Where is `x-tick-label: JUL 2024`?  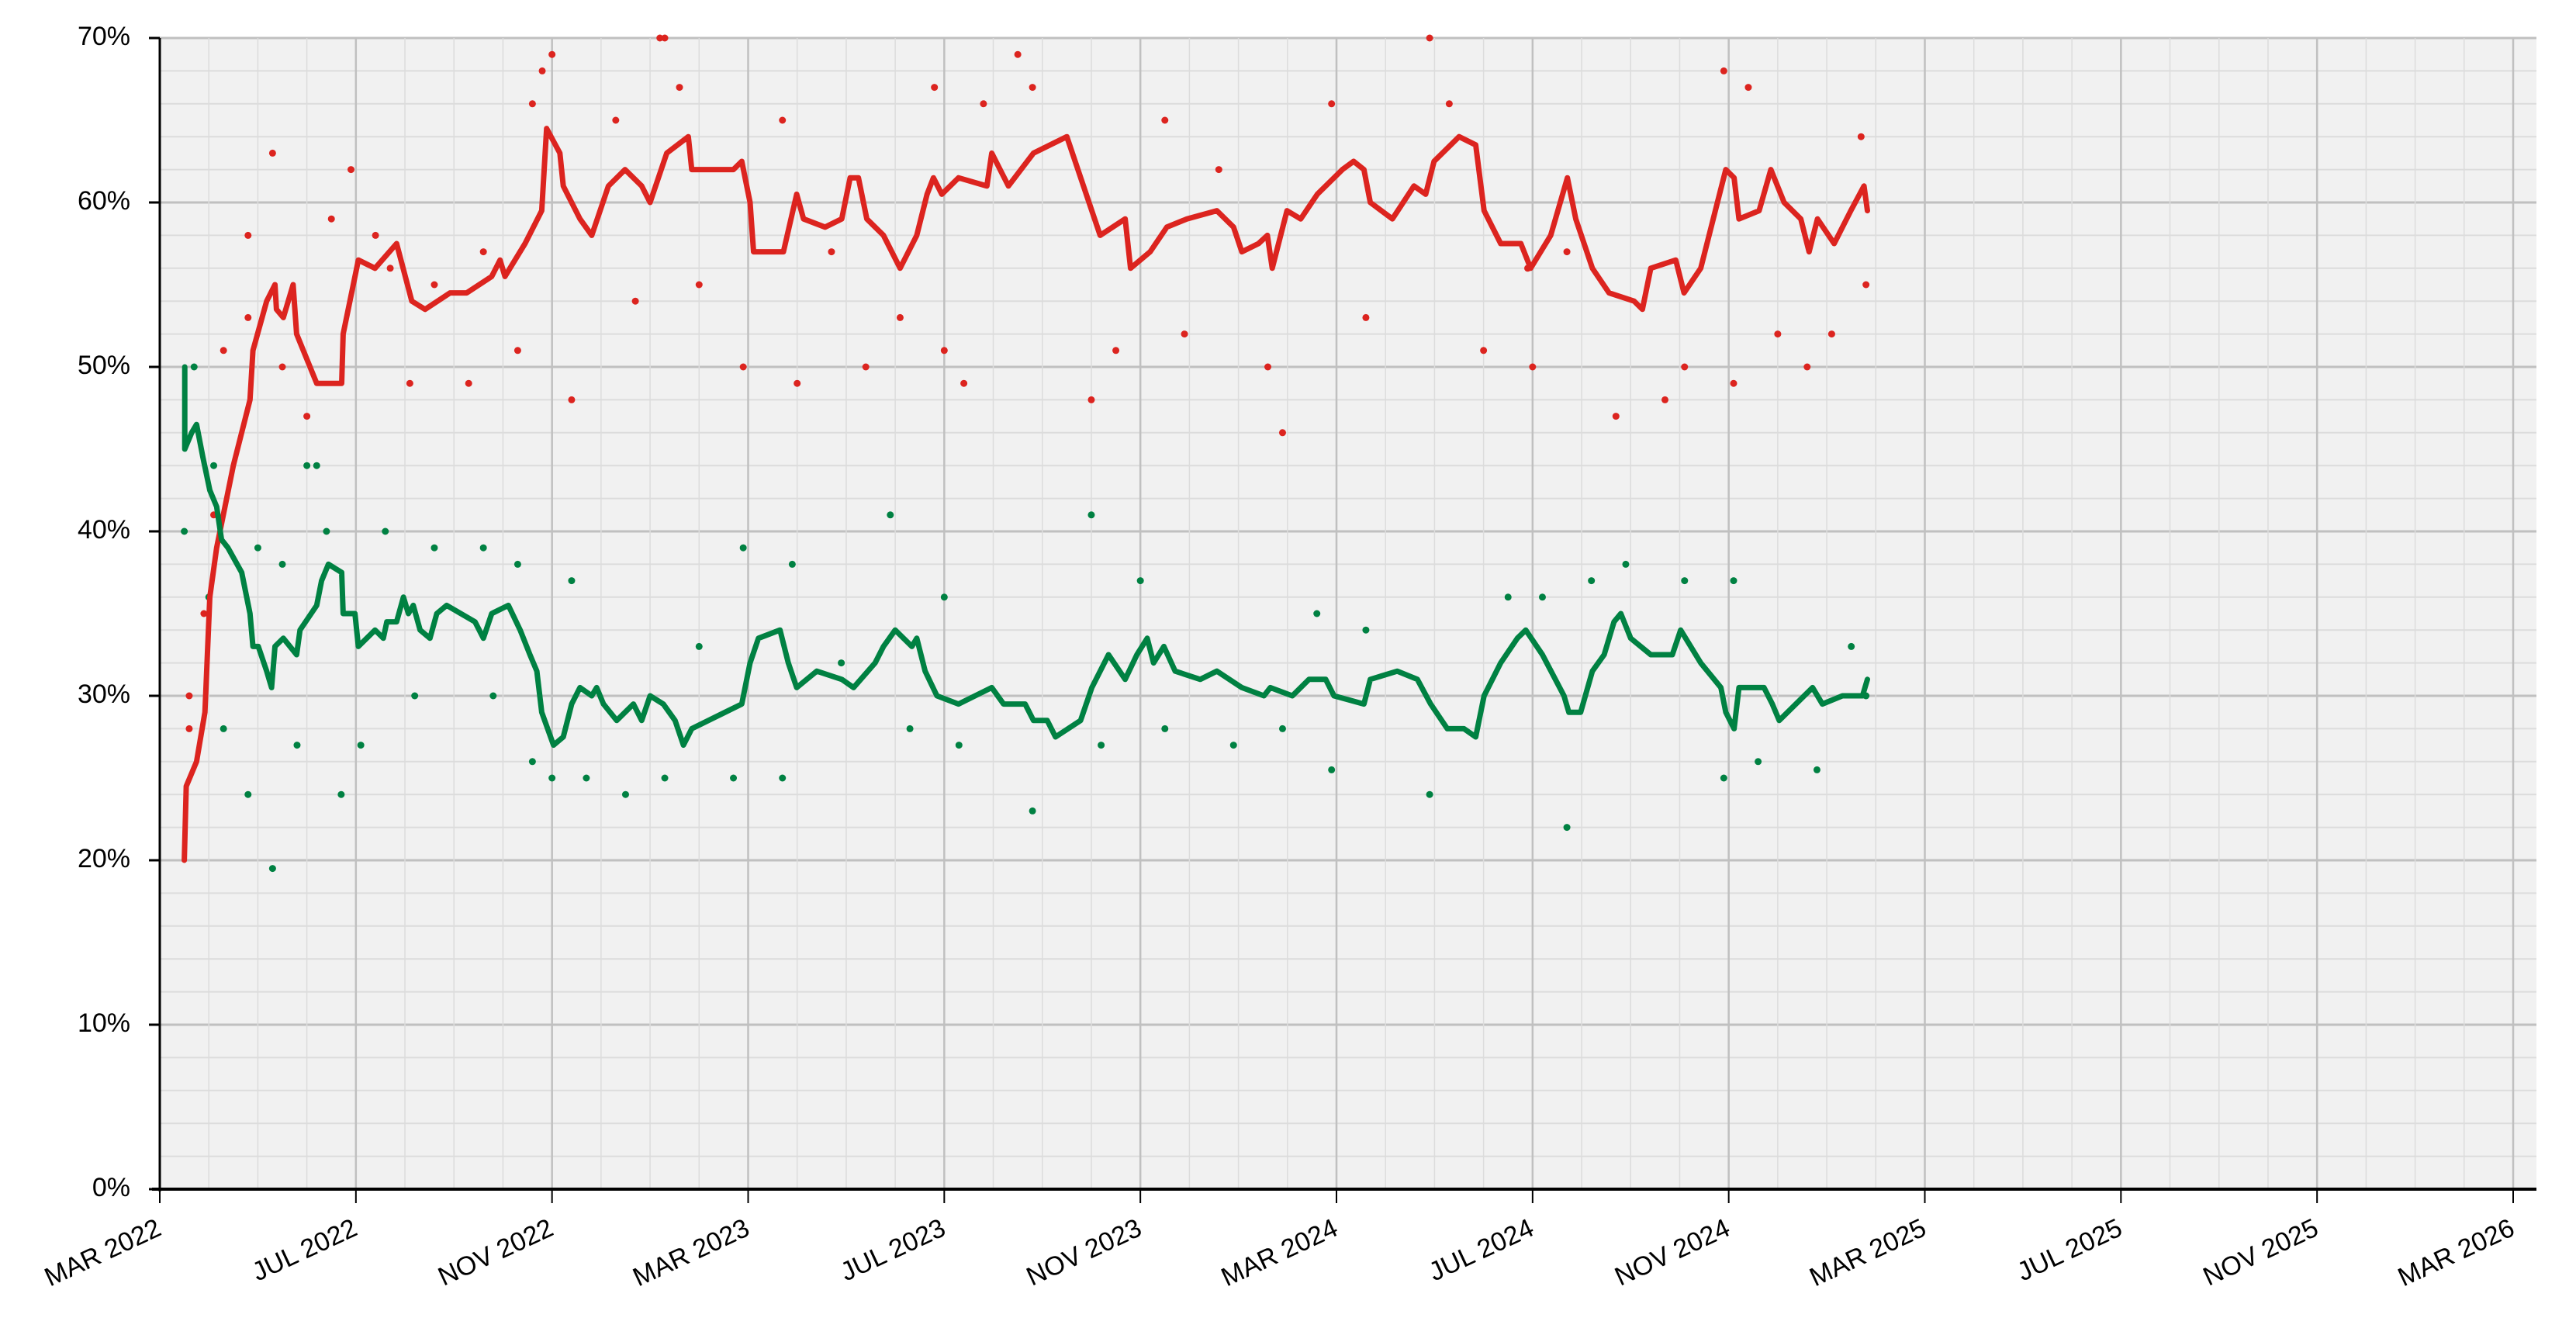
x-tick-label: JUL 2024 is located at coordinates (1481, 1250).